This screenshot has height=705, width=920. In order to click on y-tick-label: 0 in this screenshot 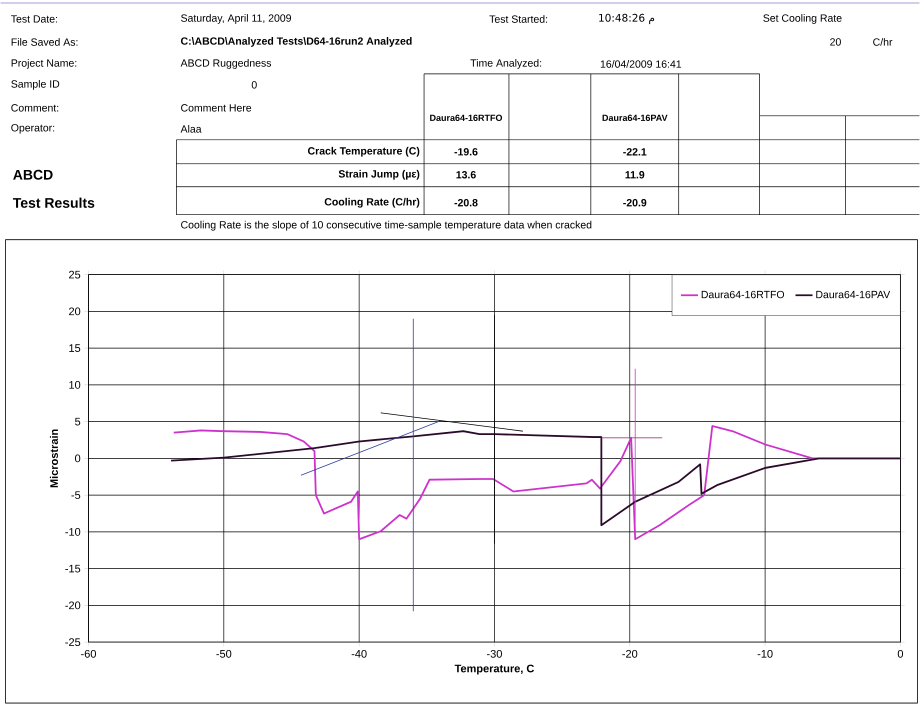, I will do `click(77, 458)`.